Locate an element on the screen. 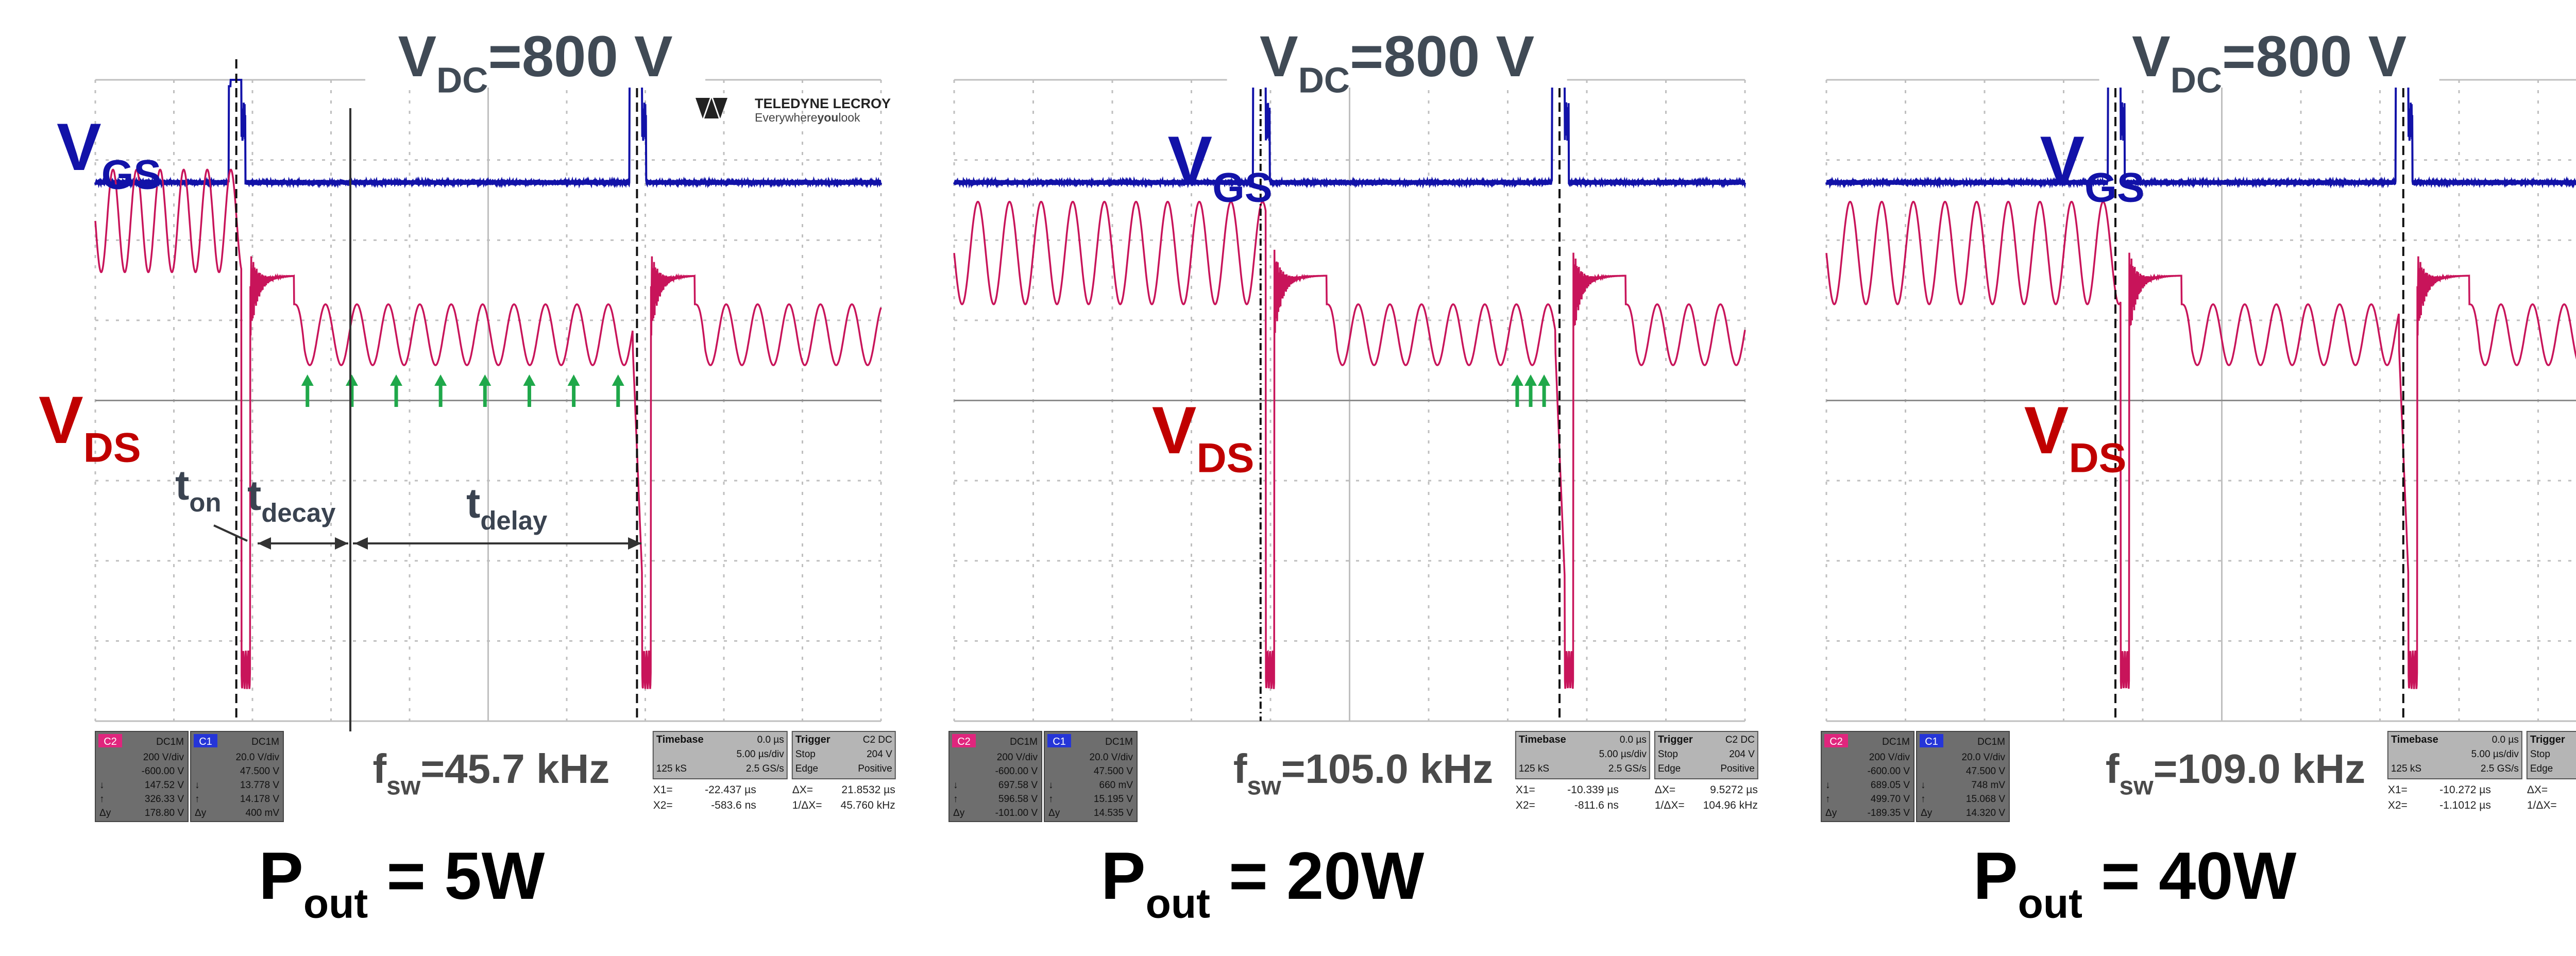  channel-row: 15.068 V is located at coordinates (1985, 799).